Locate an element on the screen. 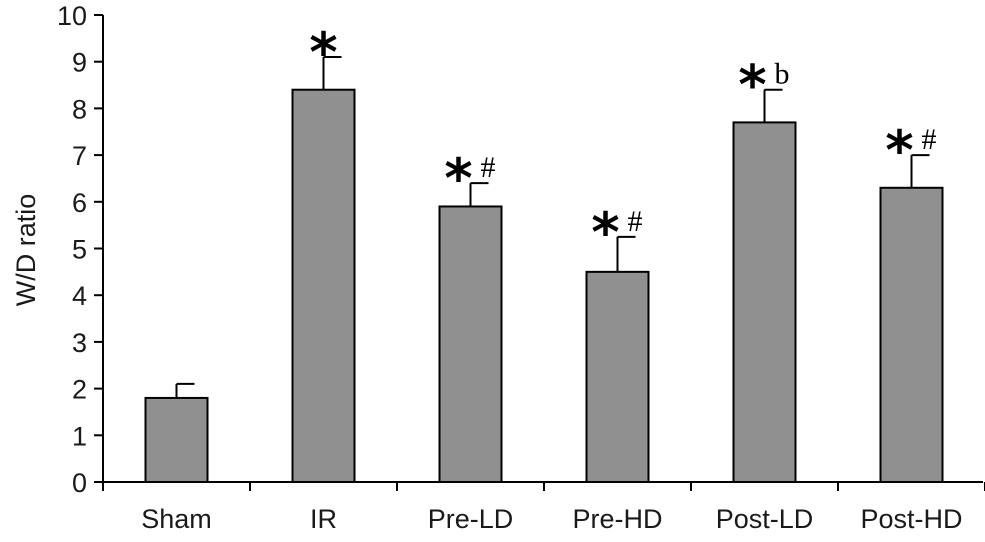 This screenshot has width=985, height=542. x-tick-label: Pre-HD is located at coordinates (617, 519).